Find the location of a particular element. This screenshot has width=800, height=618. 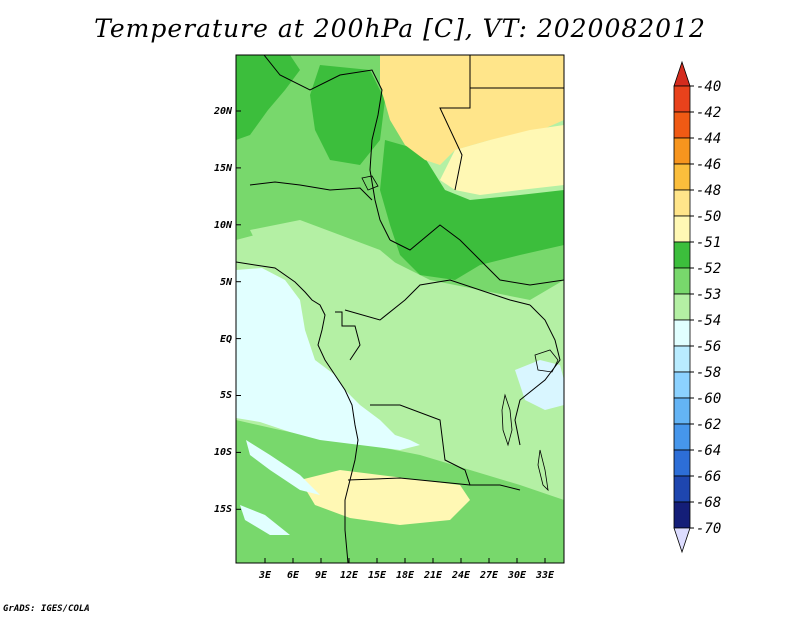

border-gabon is located at coordinates (348, 336).